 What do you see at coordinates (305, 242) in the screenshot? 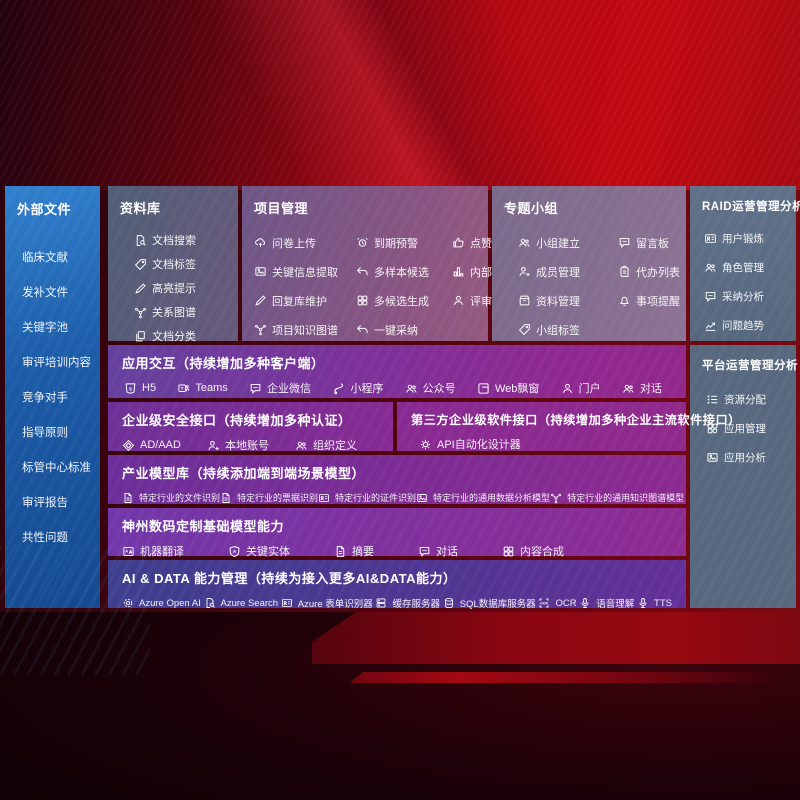
I see `project-item-questionnaire-upload: 问卷上传` at bounding box center [305, 242].